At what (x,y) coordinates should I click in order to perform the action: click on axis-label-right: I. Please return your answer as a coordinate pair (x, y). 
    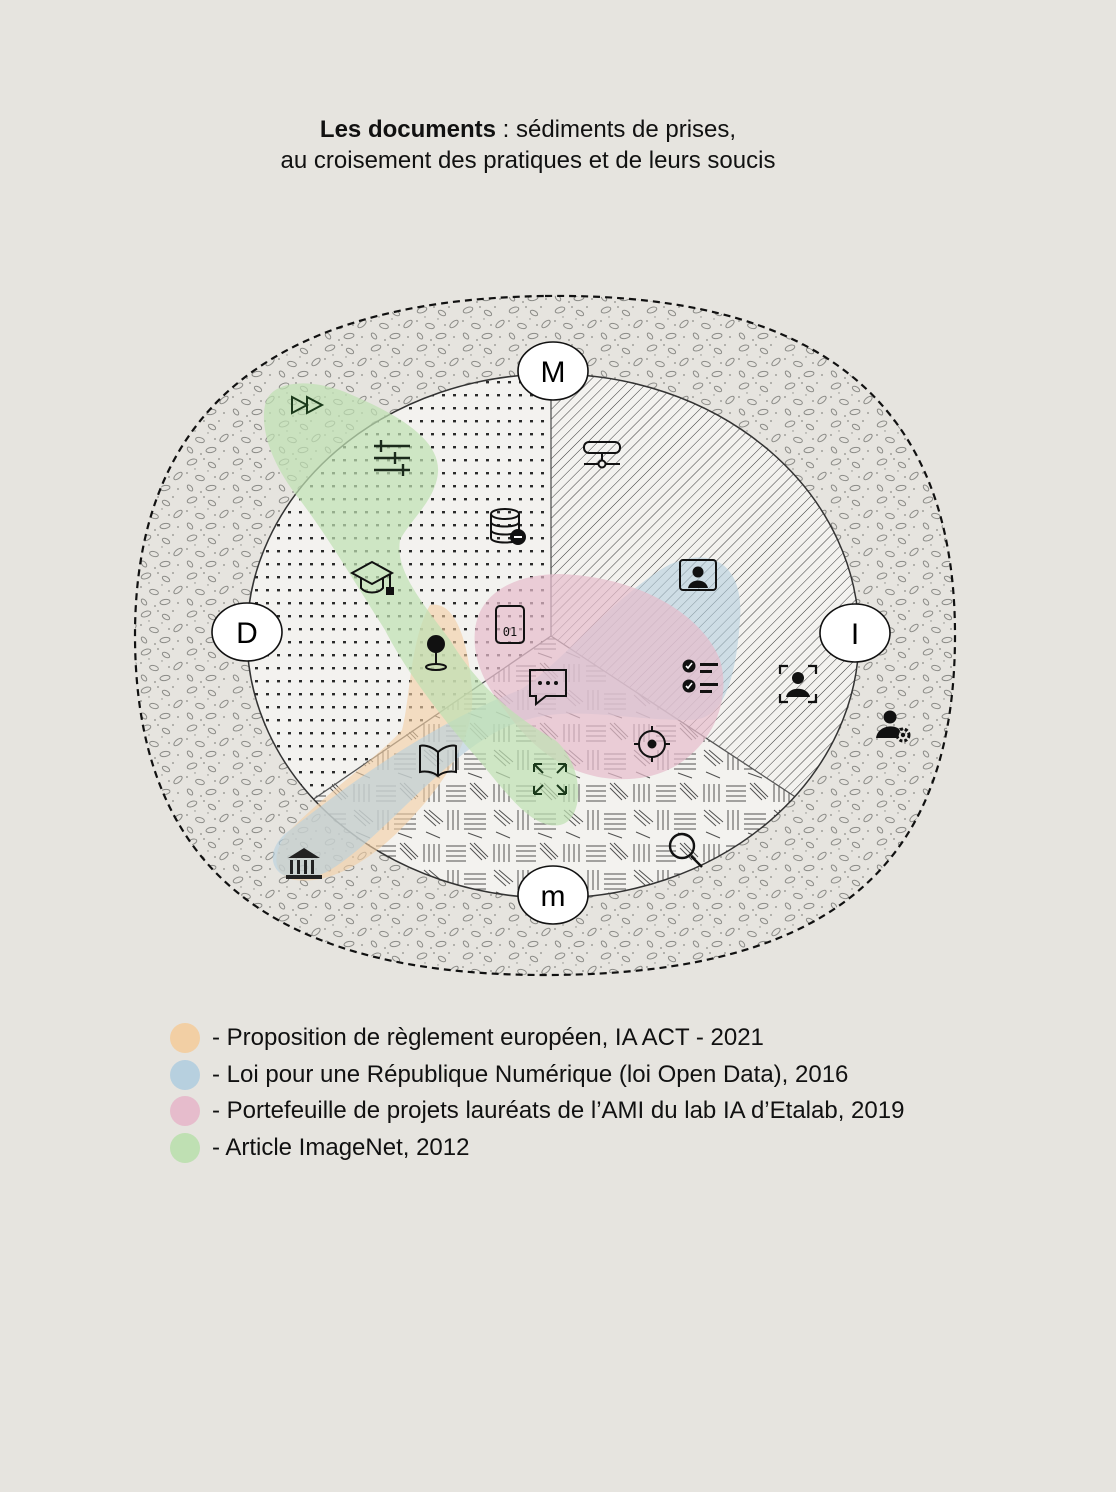
    Looking at the image, I should click on (855, 634).